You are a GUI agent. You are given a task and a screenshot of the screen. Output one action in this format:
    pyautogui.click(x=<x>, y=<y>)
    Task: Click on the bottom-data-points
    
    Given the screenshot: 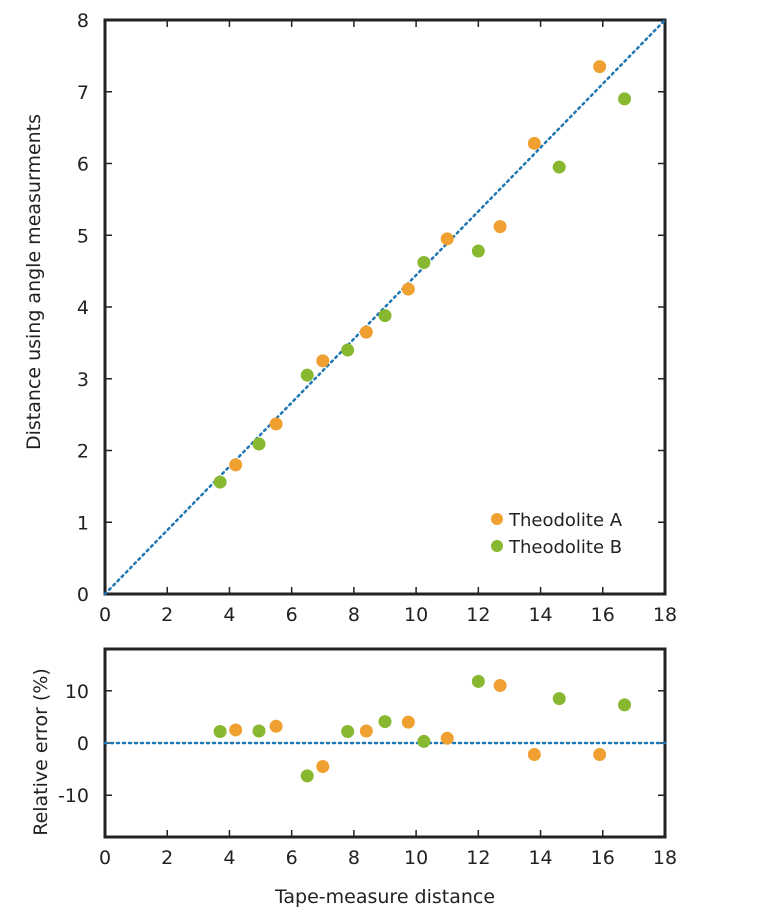 What is the action you would take?
    pyautogui.click(x=422, y=728)
    